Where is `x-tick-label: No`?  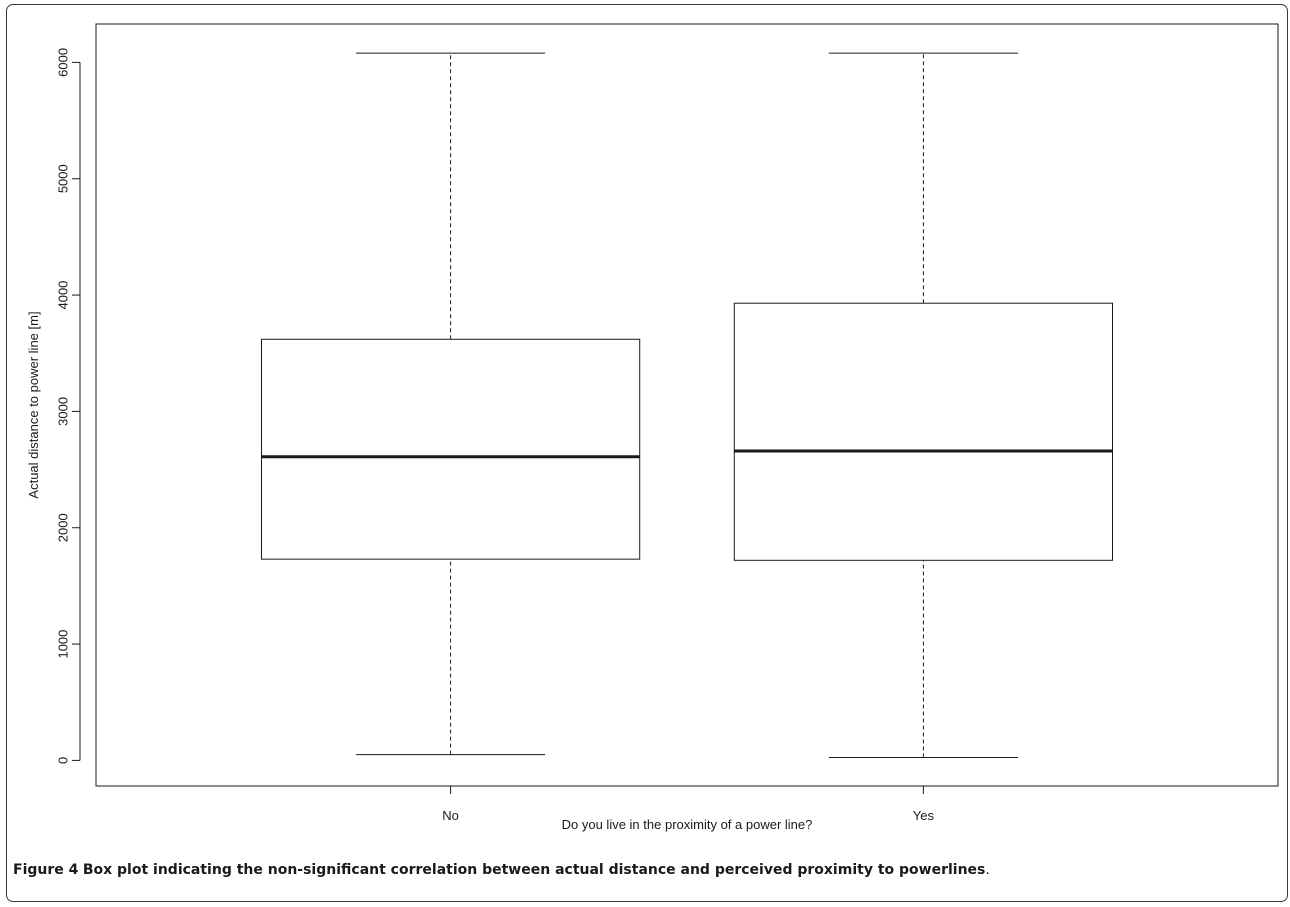 x-tick-label: No is located at coordinates (450, 815).